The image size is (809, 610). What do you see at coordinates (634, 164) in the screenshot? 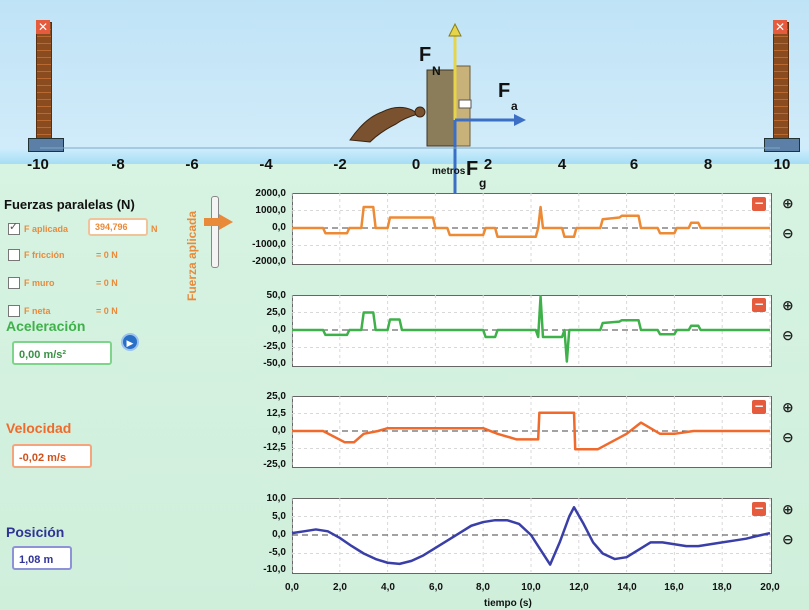
I see `axis-label-6: 6` at bounding box center [634, 164].